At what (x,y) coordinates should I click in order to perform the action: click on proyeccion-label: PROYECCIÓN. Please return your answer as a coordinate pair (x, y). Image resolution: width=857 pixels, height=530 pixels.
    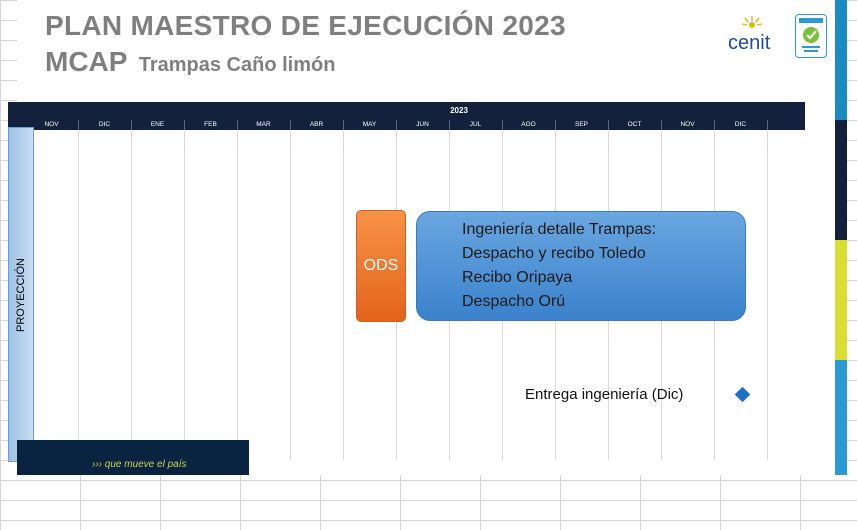
    Looking at the image, I should click on (21, 294).